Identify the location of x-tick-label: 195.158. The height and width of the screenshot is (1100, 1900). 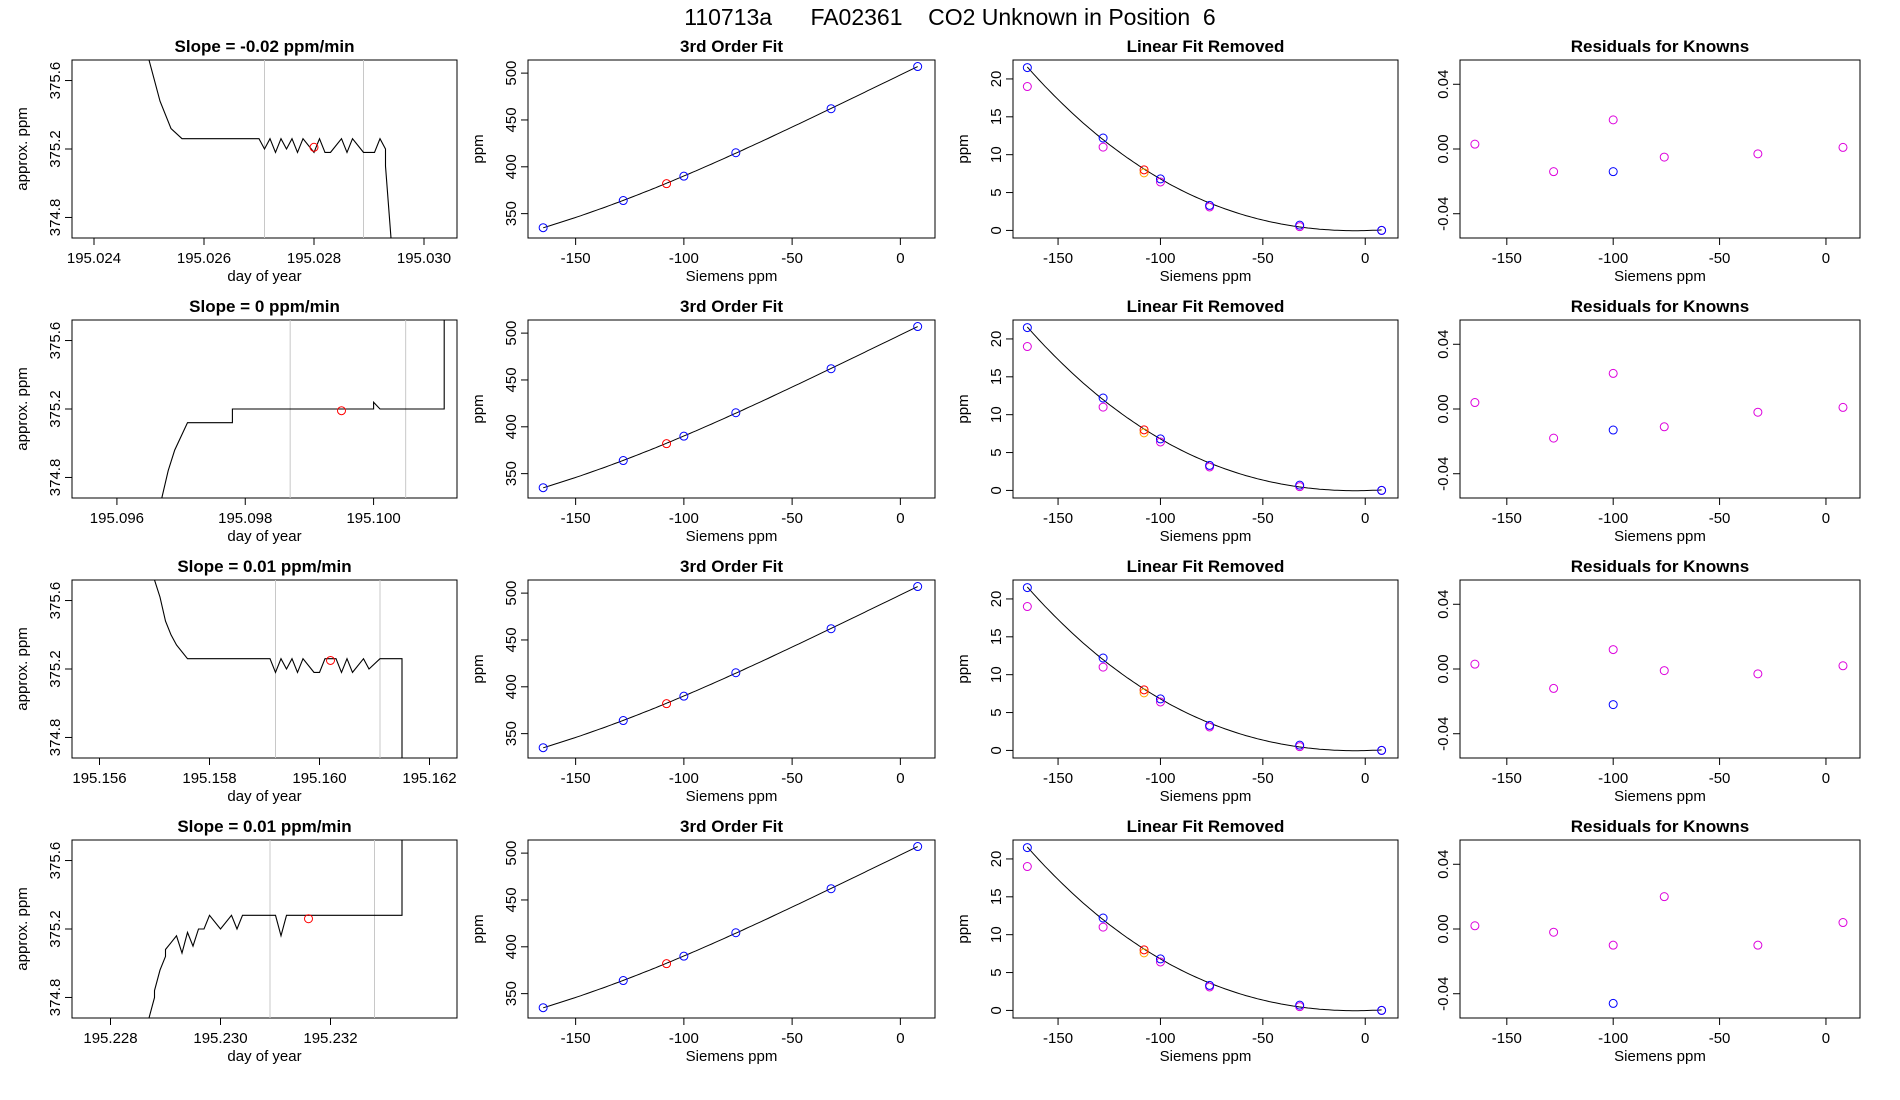
(209, 778).